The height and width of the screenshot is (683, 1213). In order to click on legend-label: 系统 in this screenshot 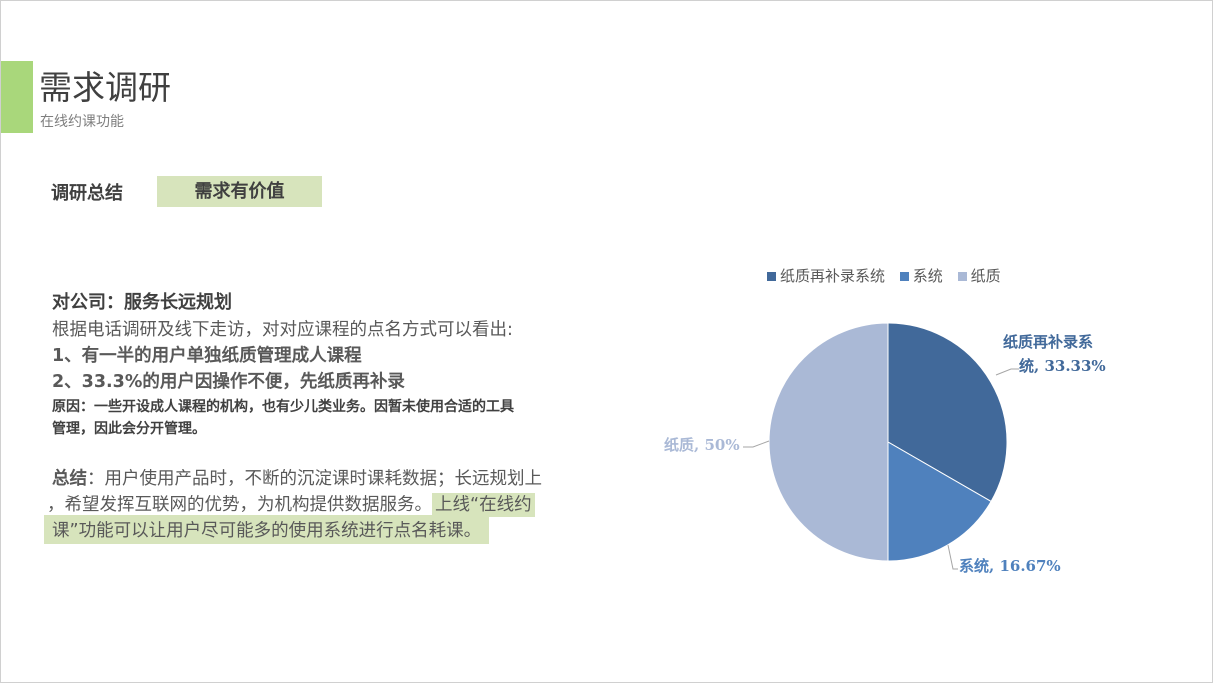, I will do `click(927, 276)`.